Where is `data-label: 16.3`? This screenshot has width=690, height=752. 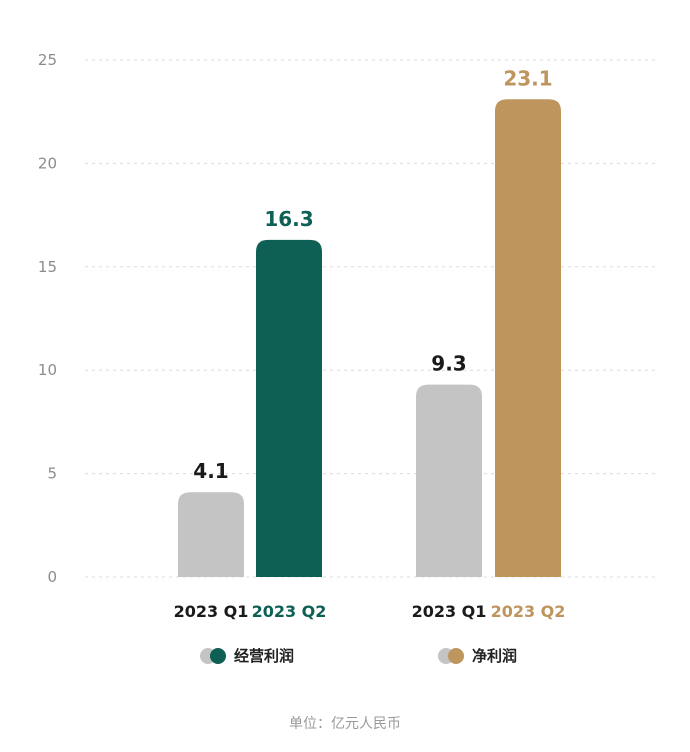 data-label: 16.3 is located at coordinates (288, 219).